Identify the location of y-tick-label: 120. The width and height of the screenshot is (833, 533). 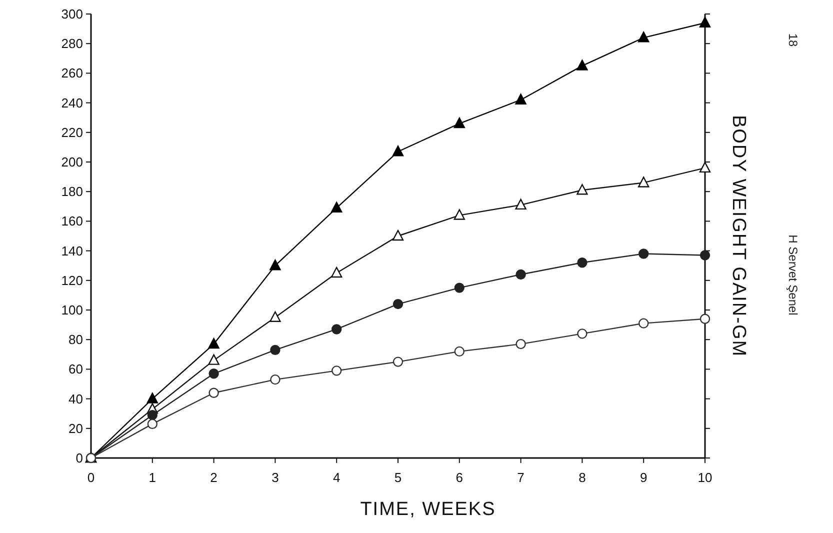
(72, 280).